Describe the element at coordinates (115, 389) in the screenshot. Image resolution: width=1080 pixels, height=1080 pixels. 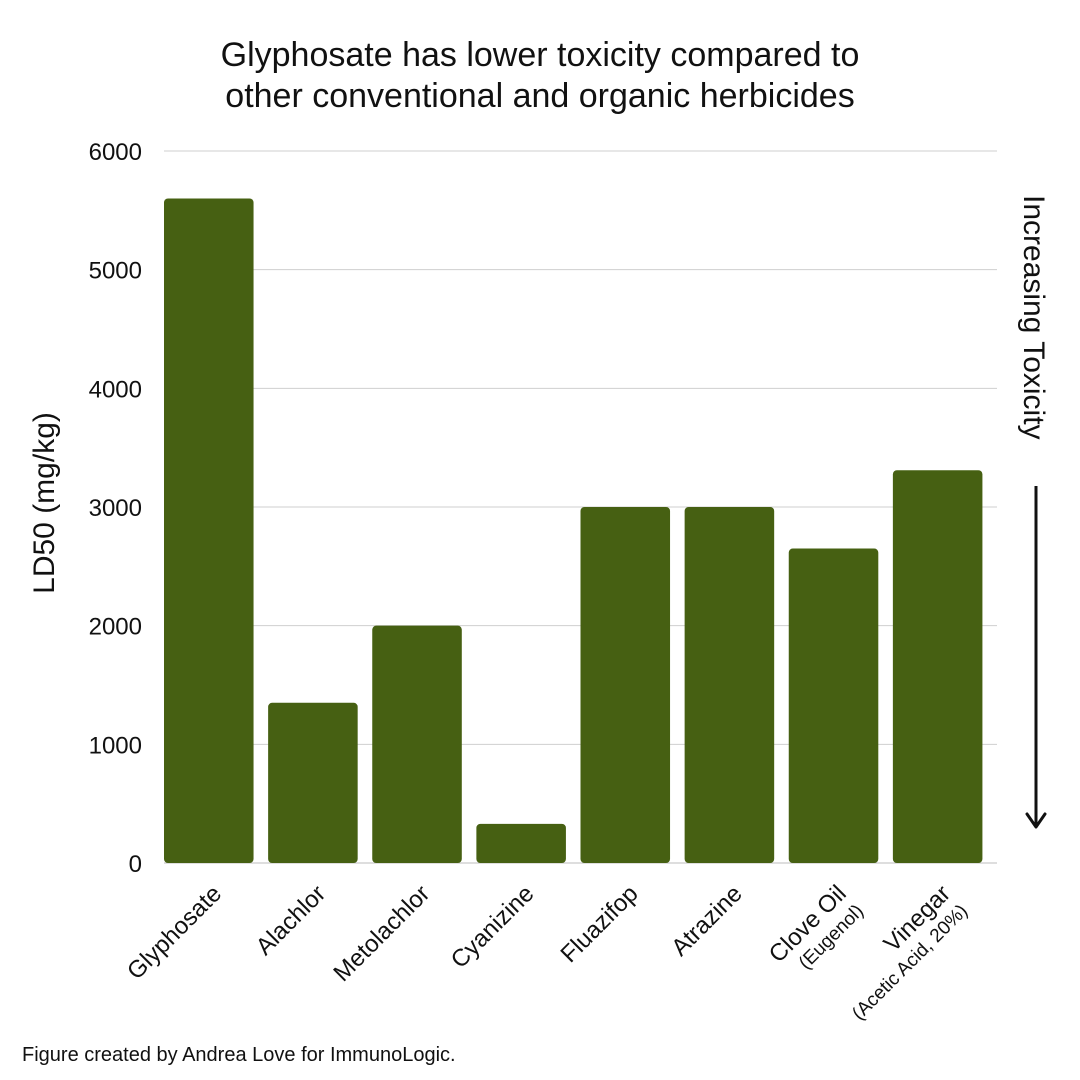
I see `y-tick-label: 4000` at that location.